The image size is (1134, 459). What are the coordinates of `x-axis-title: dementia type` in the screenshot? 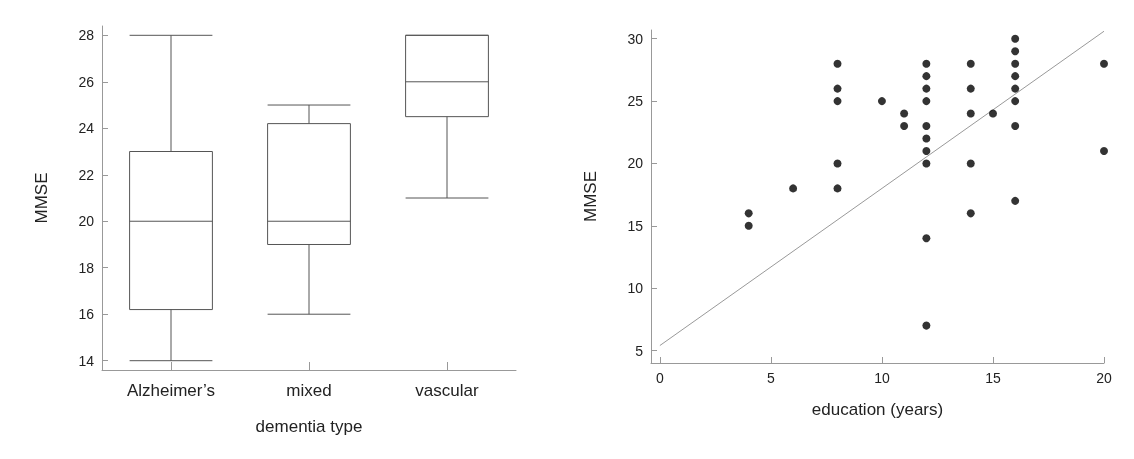 It's located at (309, 426).